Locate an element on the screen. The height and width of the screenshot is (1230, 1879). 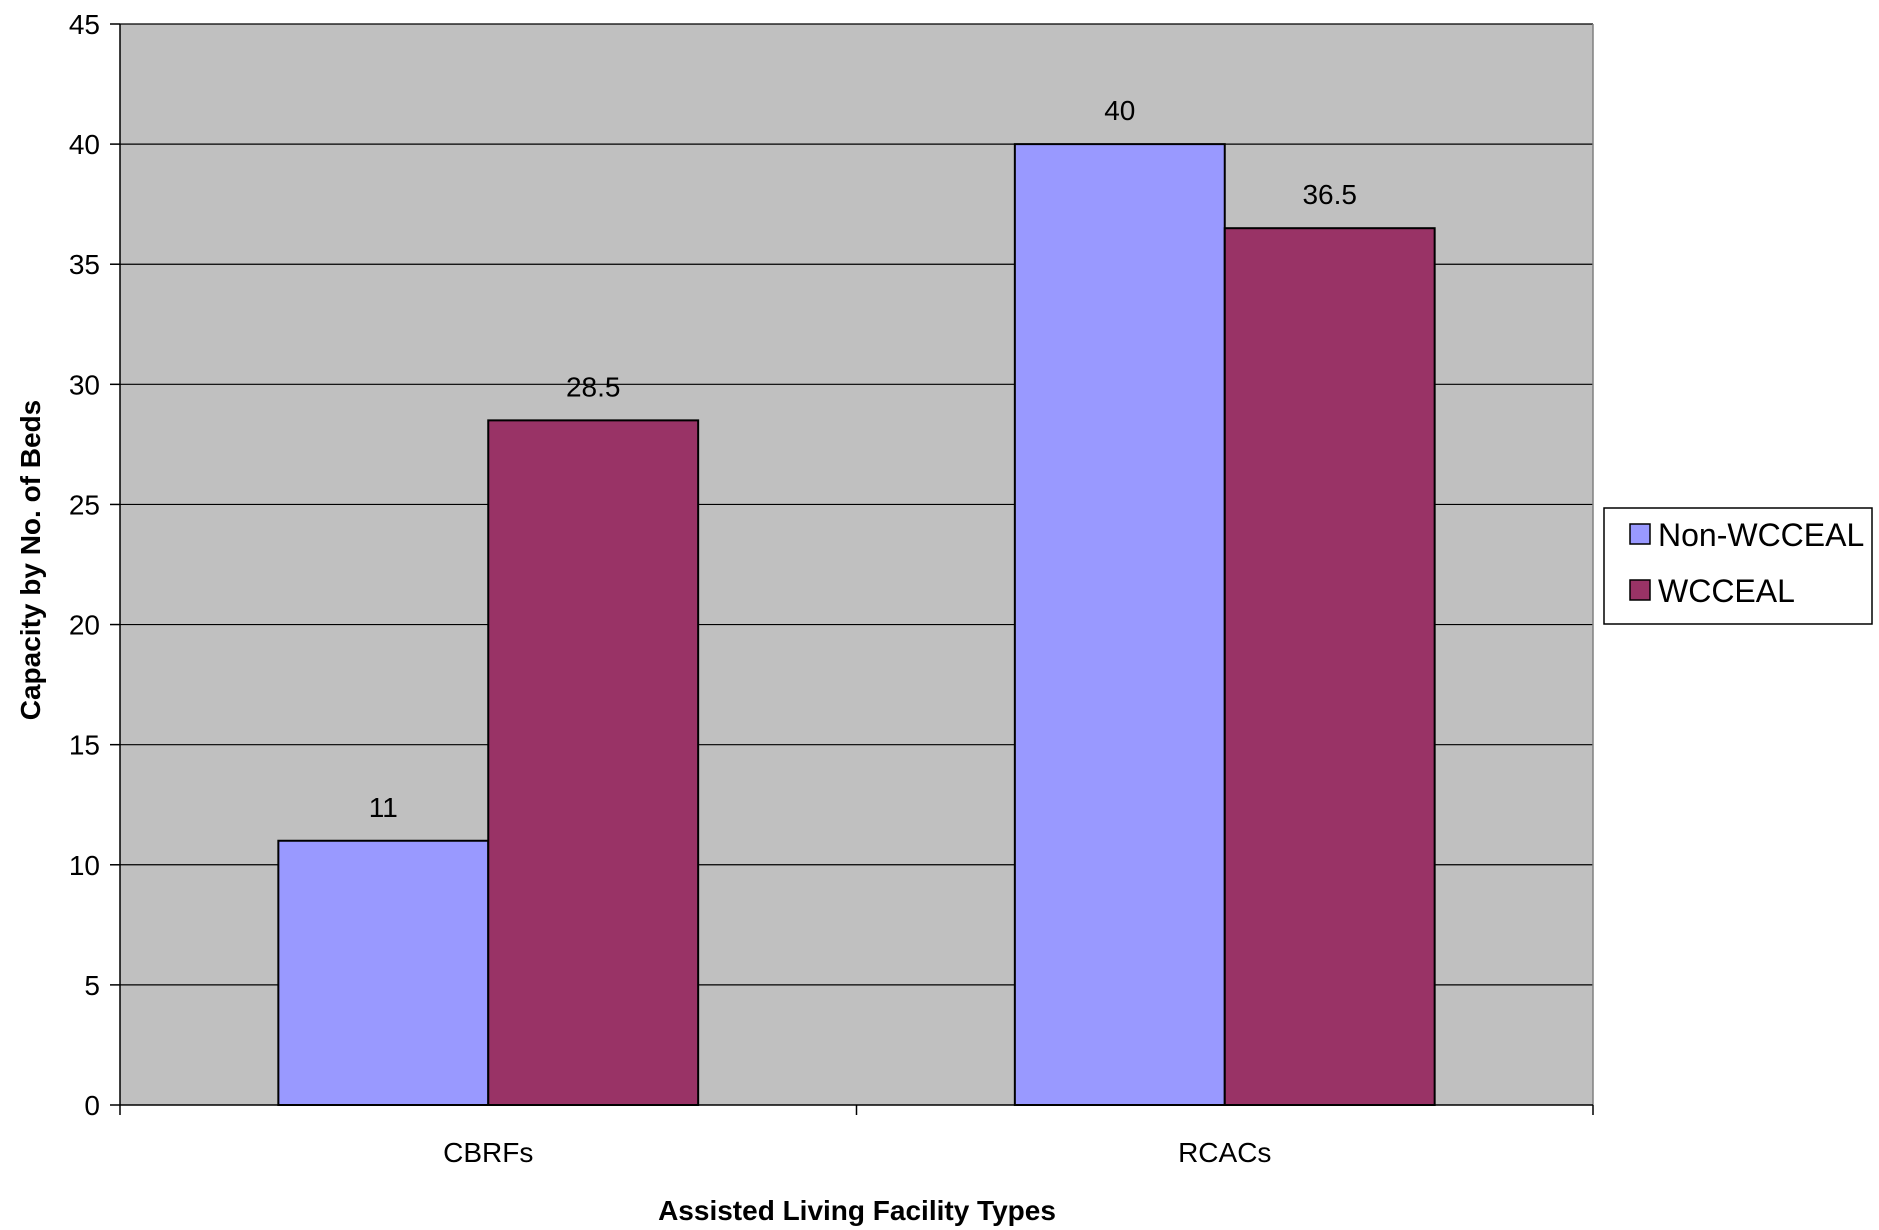
y-axis-title: Capacity by No. of Beds is located at coordinates (30, 560).